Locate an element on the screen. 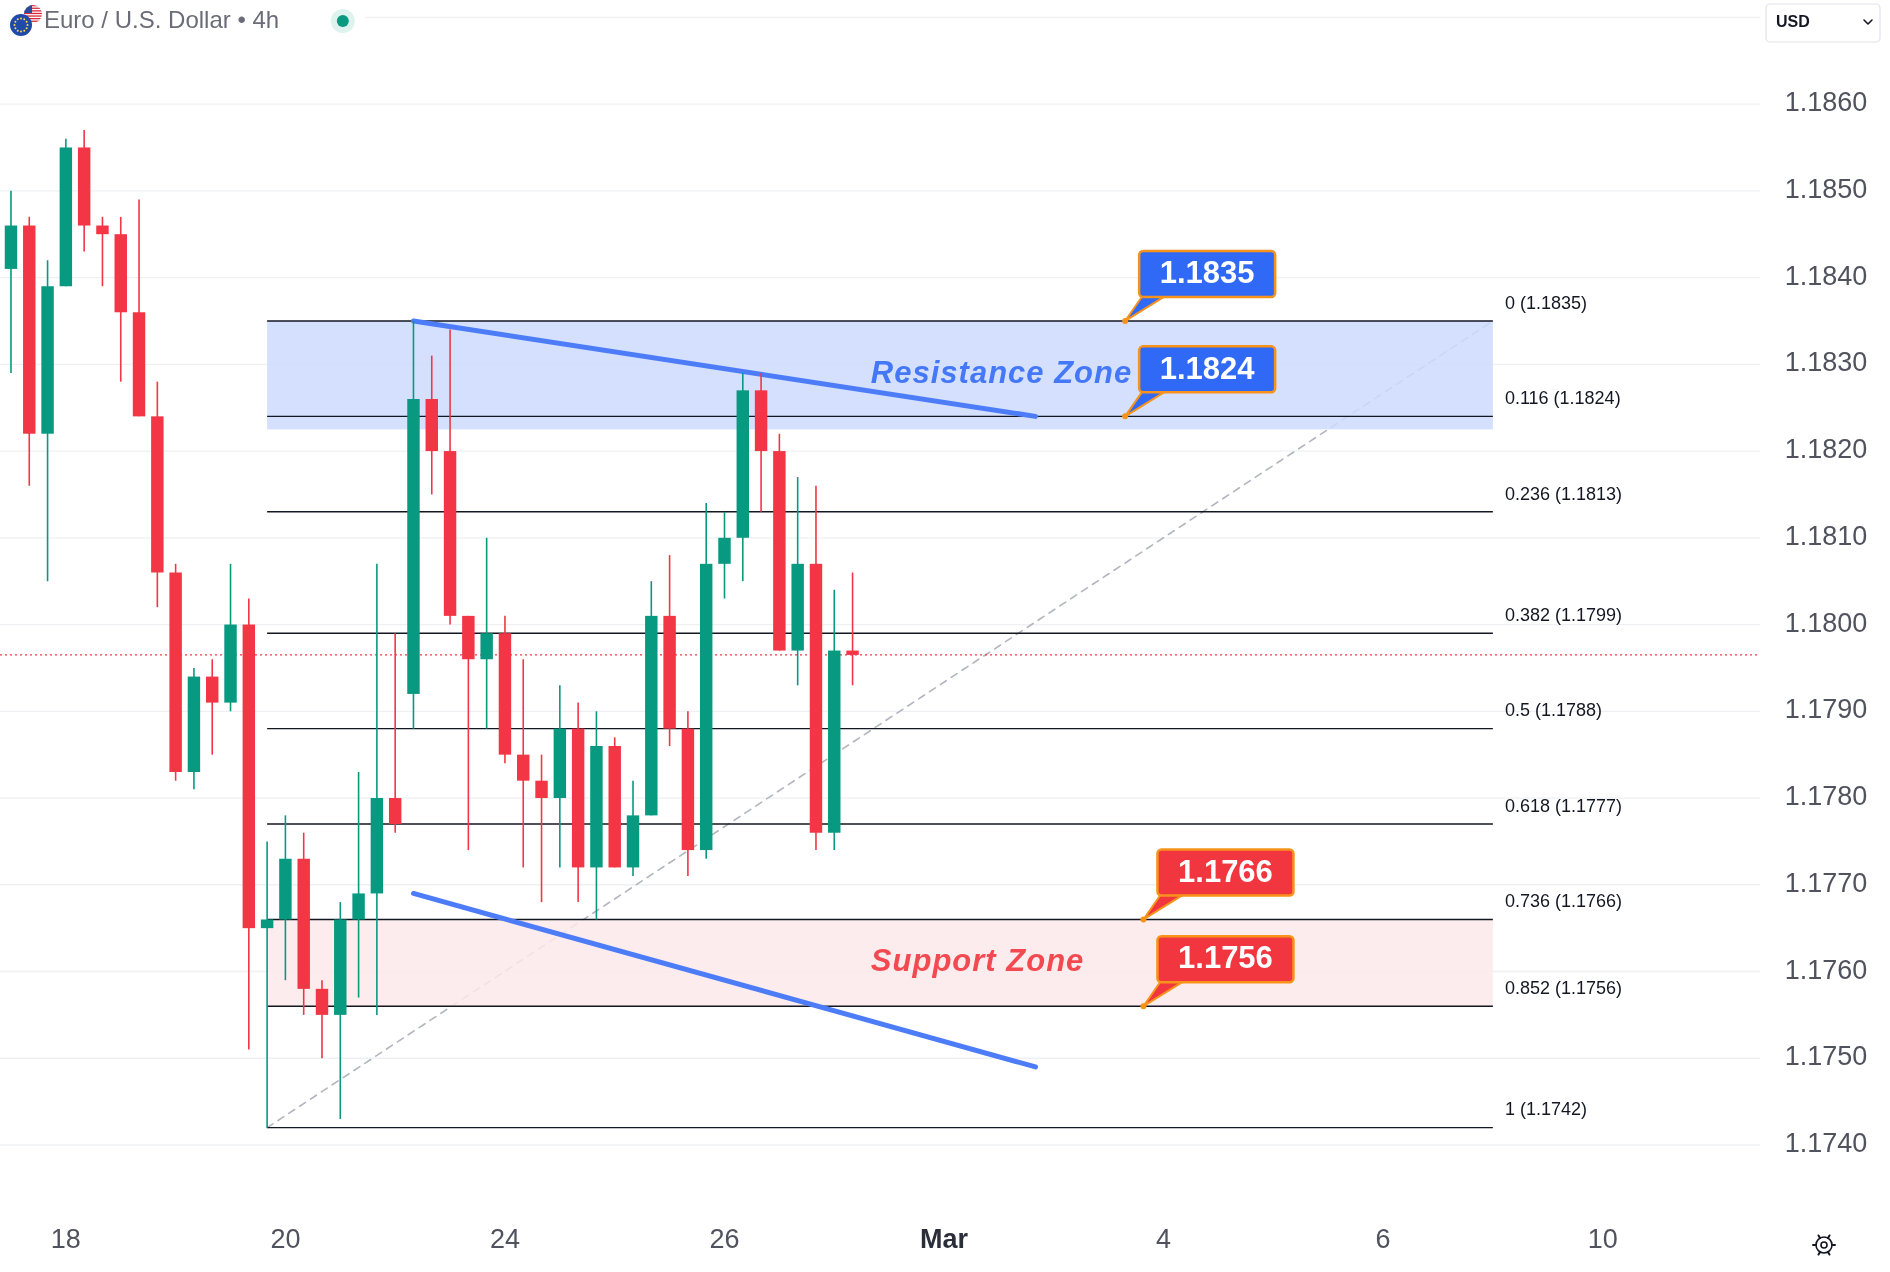 Image resolution: width=1890 pixels, height=1272 pixels. callout: 1.1835 is located at coordinates (1199, 286).